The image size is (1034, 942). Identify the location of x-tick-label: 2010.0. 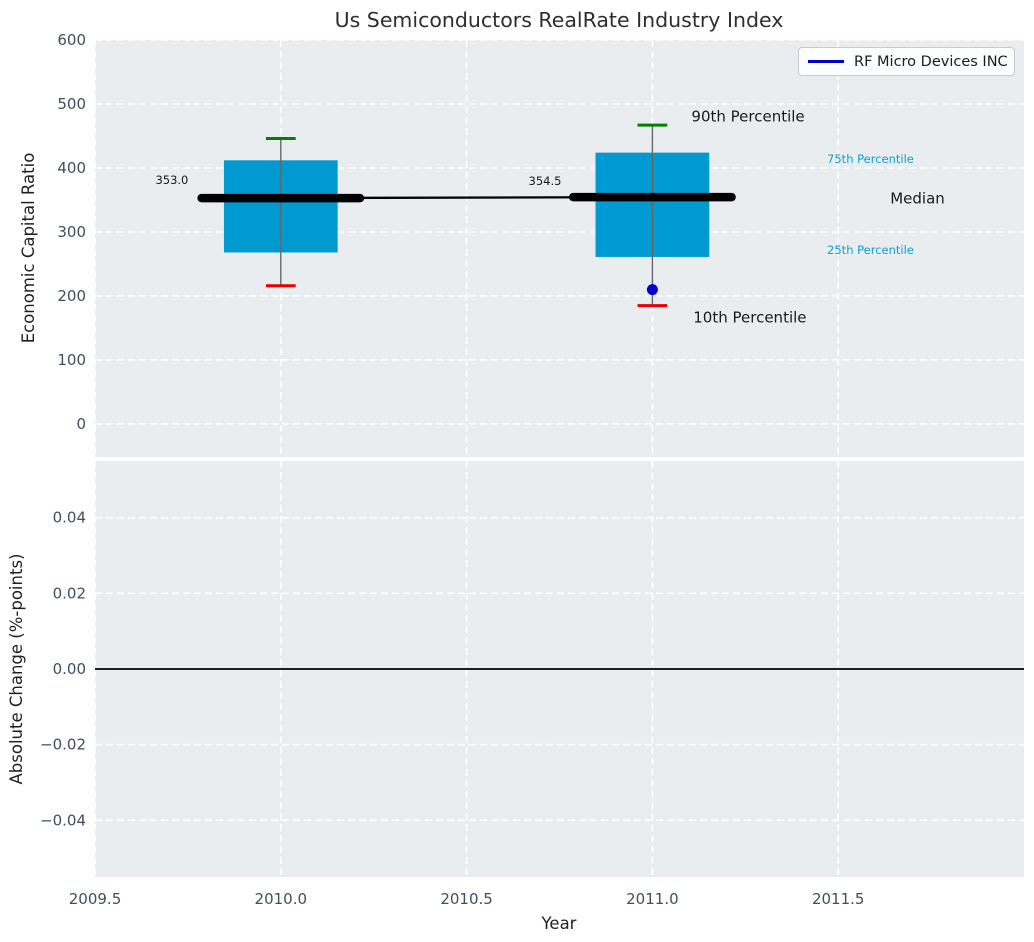
(281, 899).